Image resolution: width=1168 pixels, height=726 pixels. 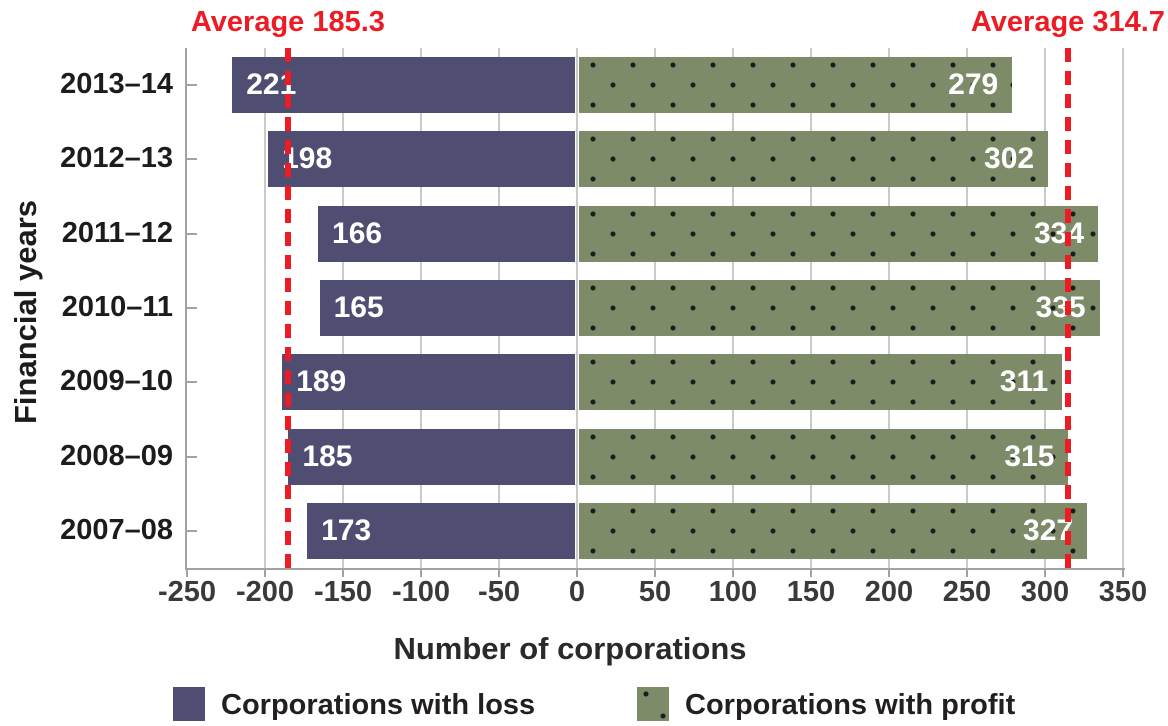 I want to click on x-tick-label: -100, so click(x=421, y=592).